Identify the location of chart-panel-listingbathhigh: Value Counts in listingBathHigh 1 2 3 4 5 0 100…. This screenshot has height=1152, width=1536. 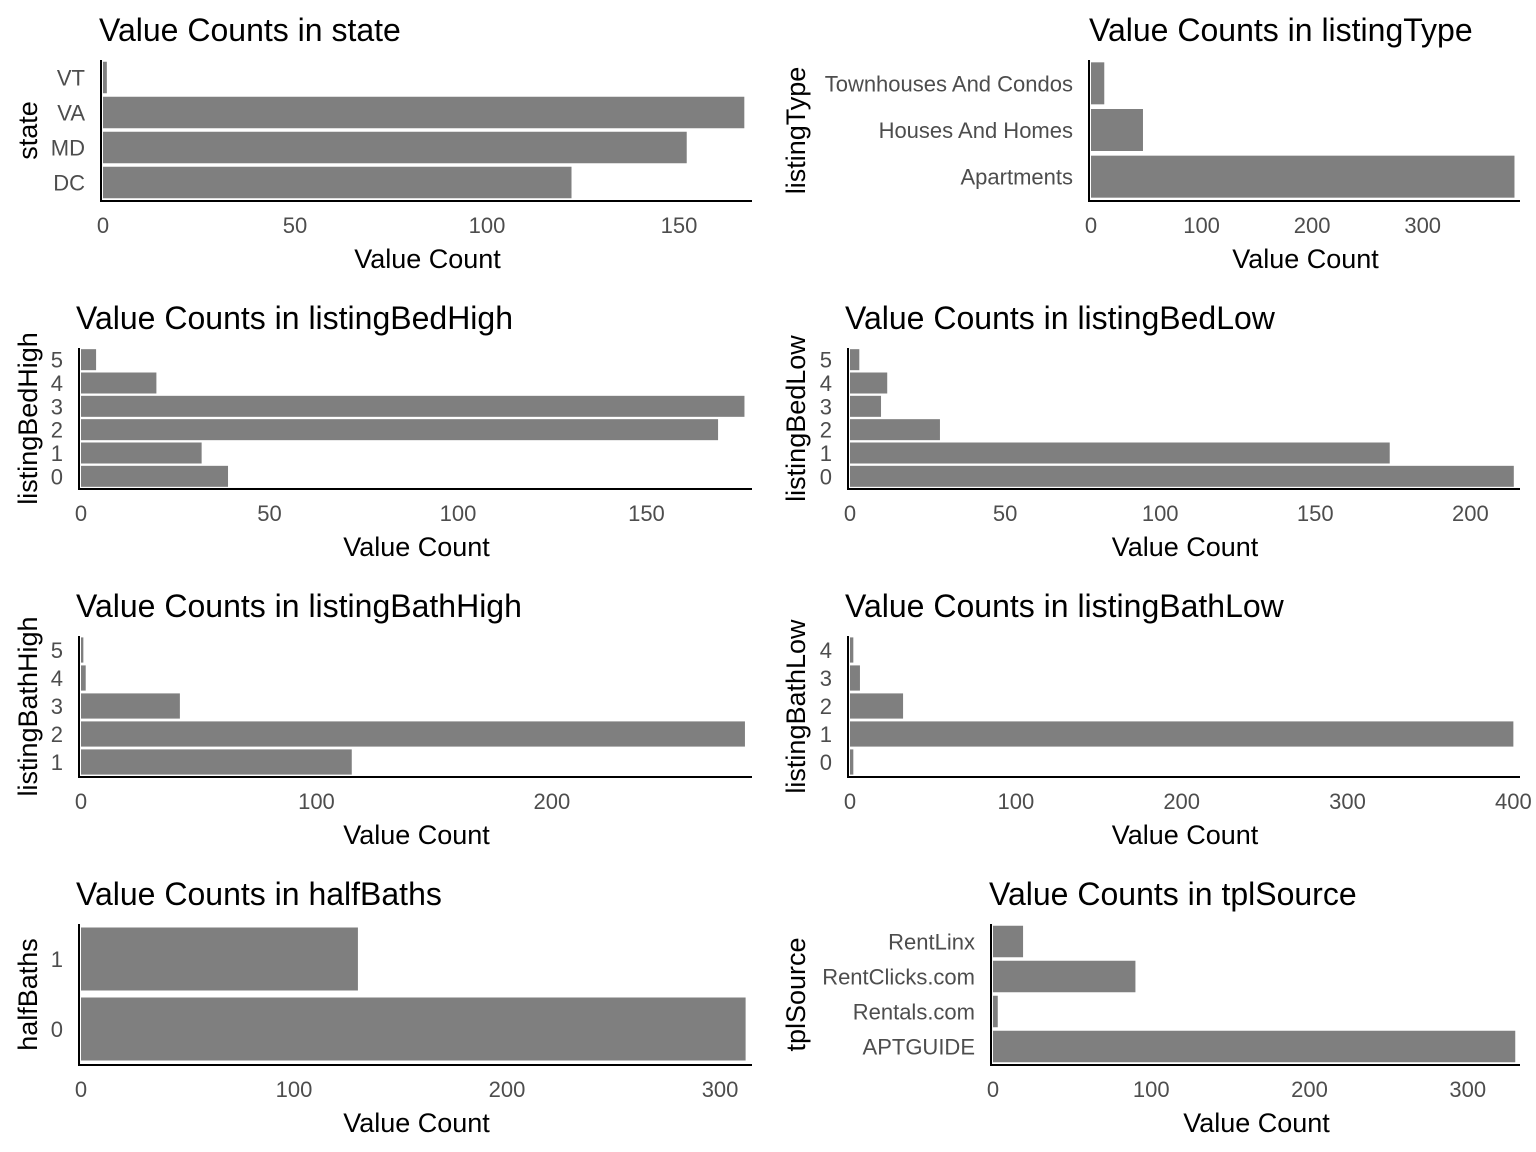
(382, 719).